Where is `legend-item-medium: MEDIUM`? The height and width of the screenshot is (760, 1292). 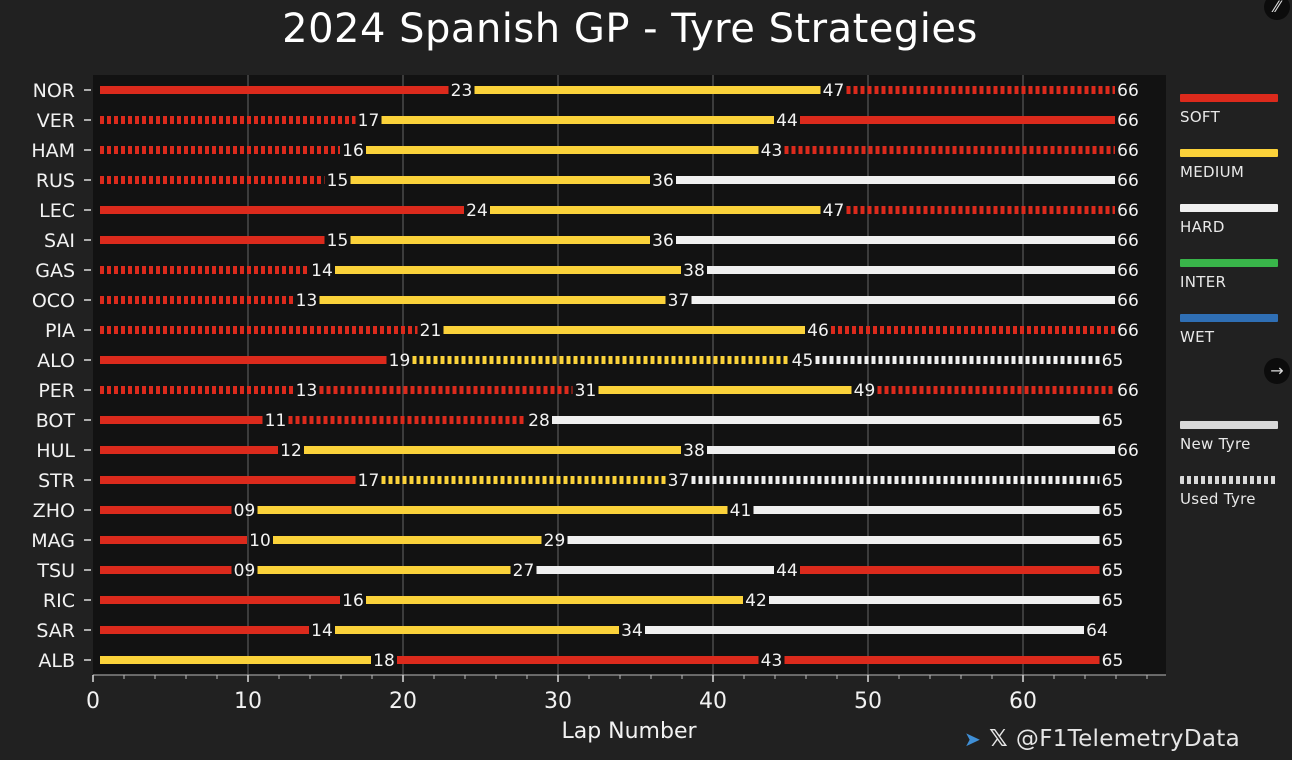
legend-item-medium: MEDIUM is located at coordinates (1230, 165).